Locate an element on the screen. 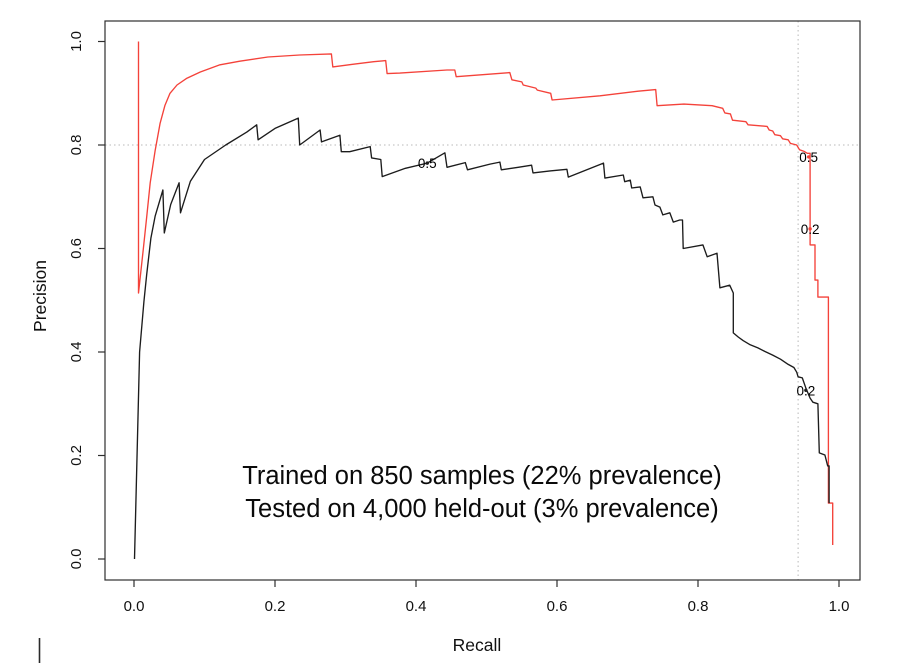  y-tick-label: 1.0 is located at coordinates (76, 41).